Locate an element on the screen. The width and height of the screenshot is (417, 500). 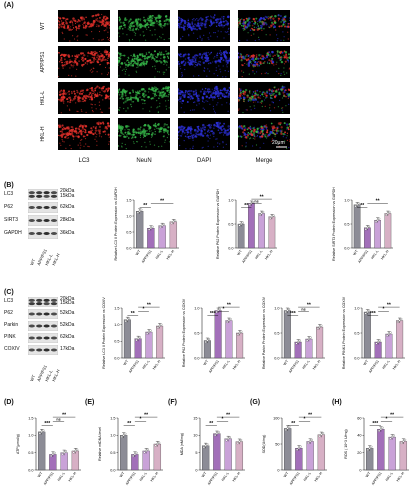
blot-lane-label: WT is located at coordinates (33, 262).